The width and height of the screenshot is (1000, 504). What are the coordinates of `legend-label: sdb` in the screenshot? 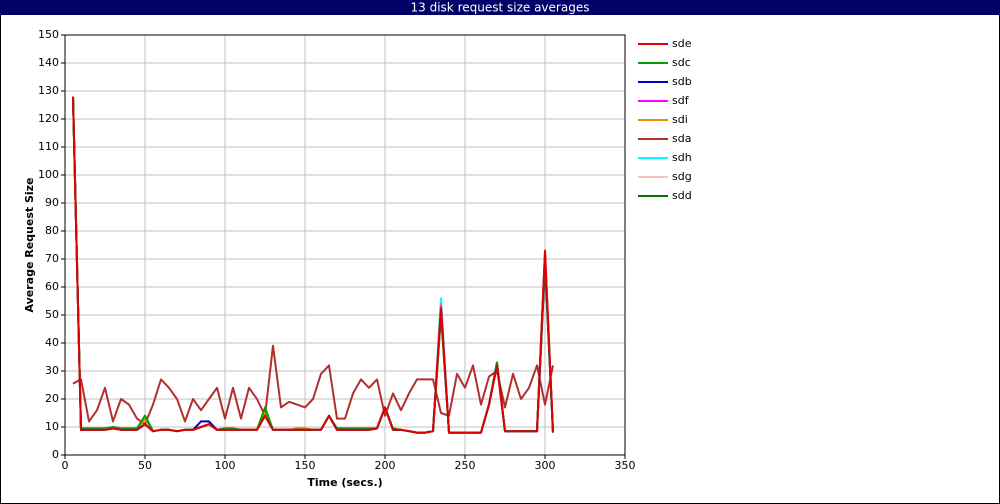 It's located at (682, 81).